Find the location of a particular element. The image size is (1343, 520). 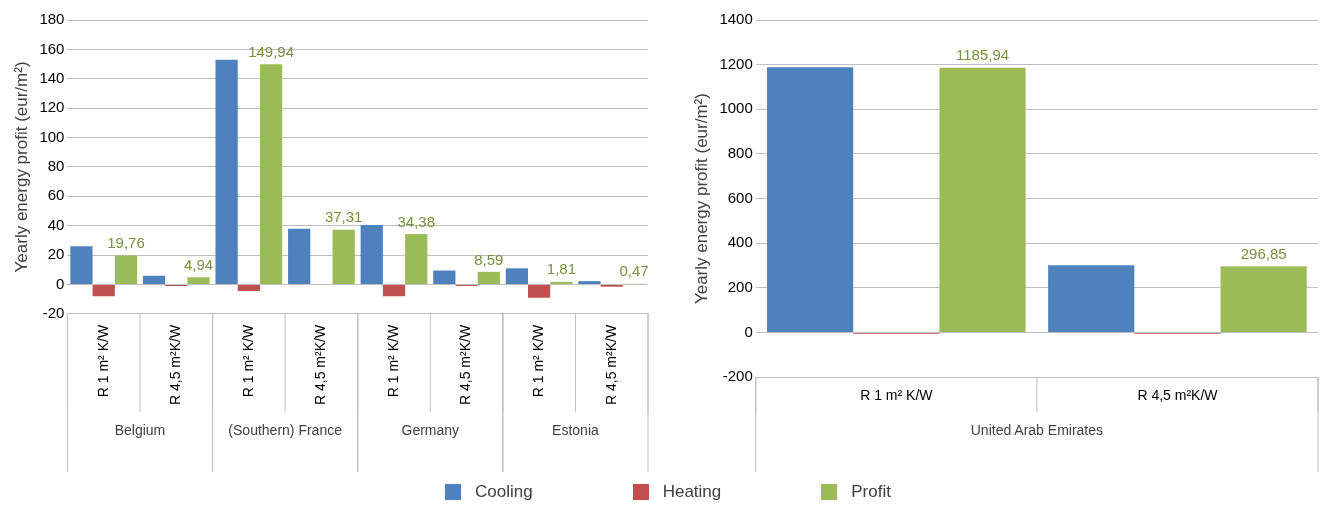

data-label: 19,76 is located at coordinates (126, 243).